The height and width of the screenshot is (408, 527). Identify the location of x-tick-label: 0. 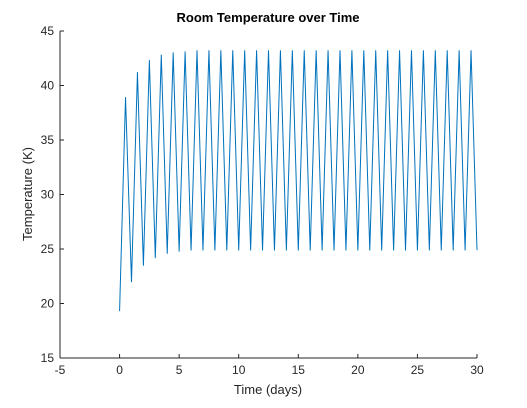
(119, 370).